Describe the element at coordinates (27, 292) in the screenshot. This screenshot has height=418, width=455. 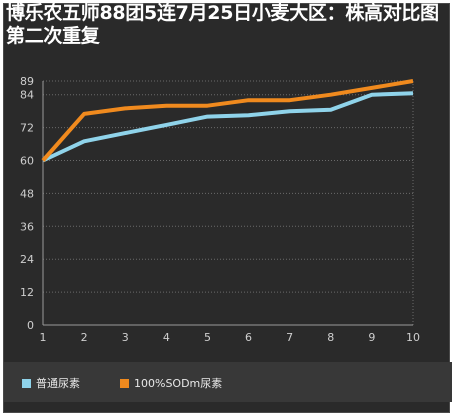
I see `y-tick-label: 12` at that location.